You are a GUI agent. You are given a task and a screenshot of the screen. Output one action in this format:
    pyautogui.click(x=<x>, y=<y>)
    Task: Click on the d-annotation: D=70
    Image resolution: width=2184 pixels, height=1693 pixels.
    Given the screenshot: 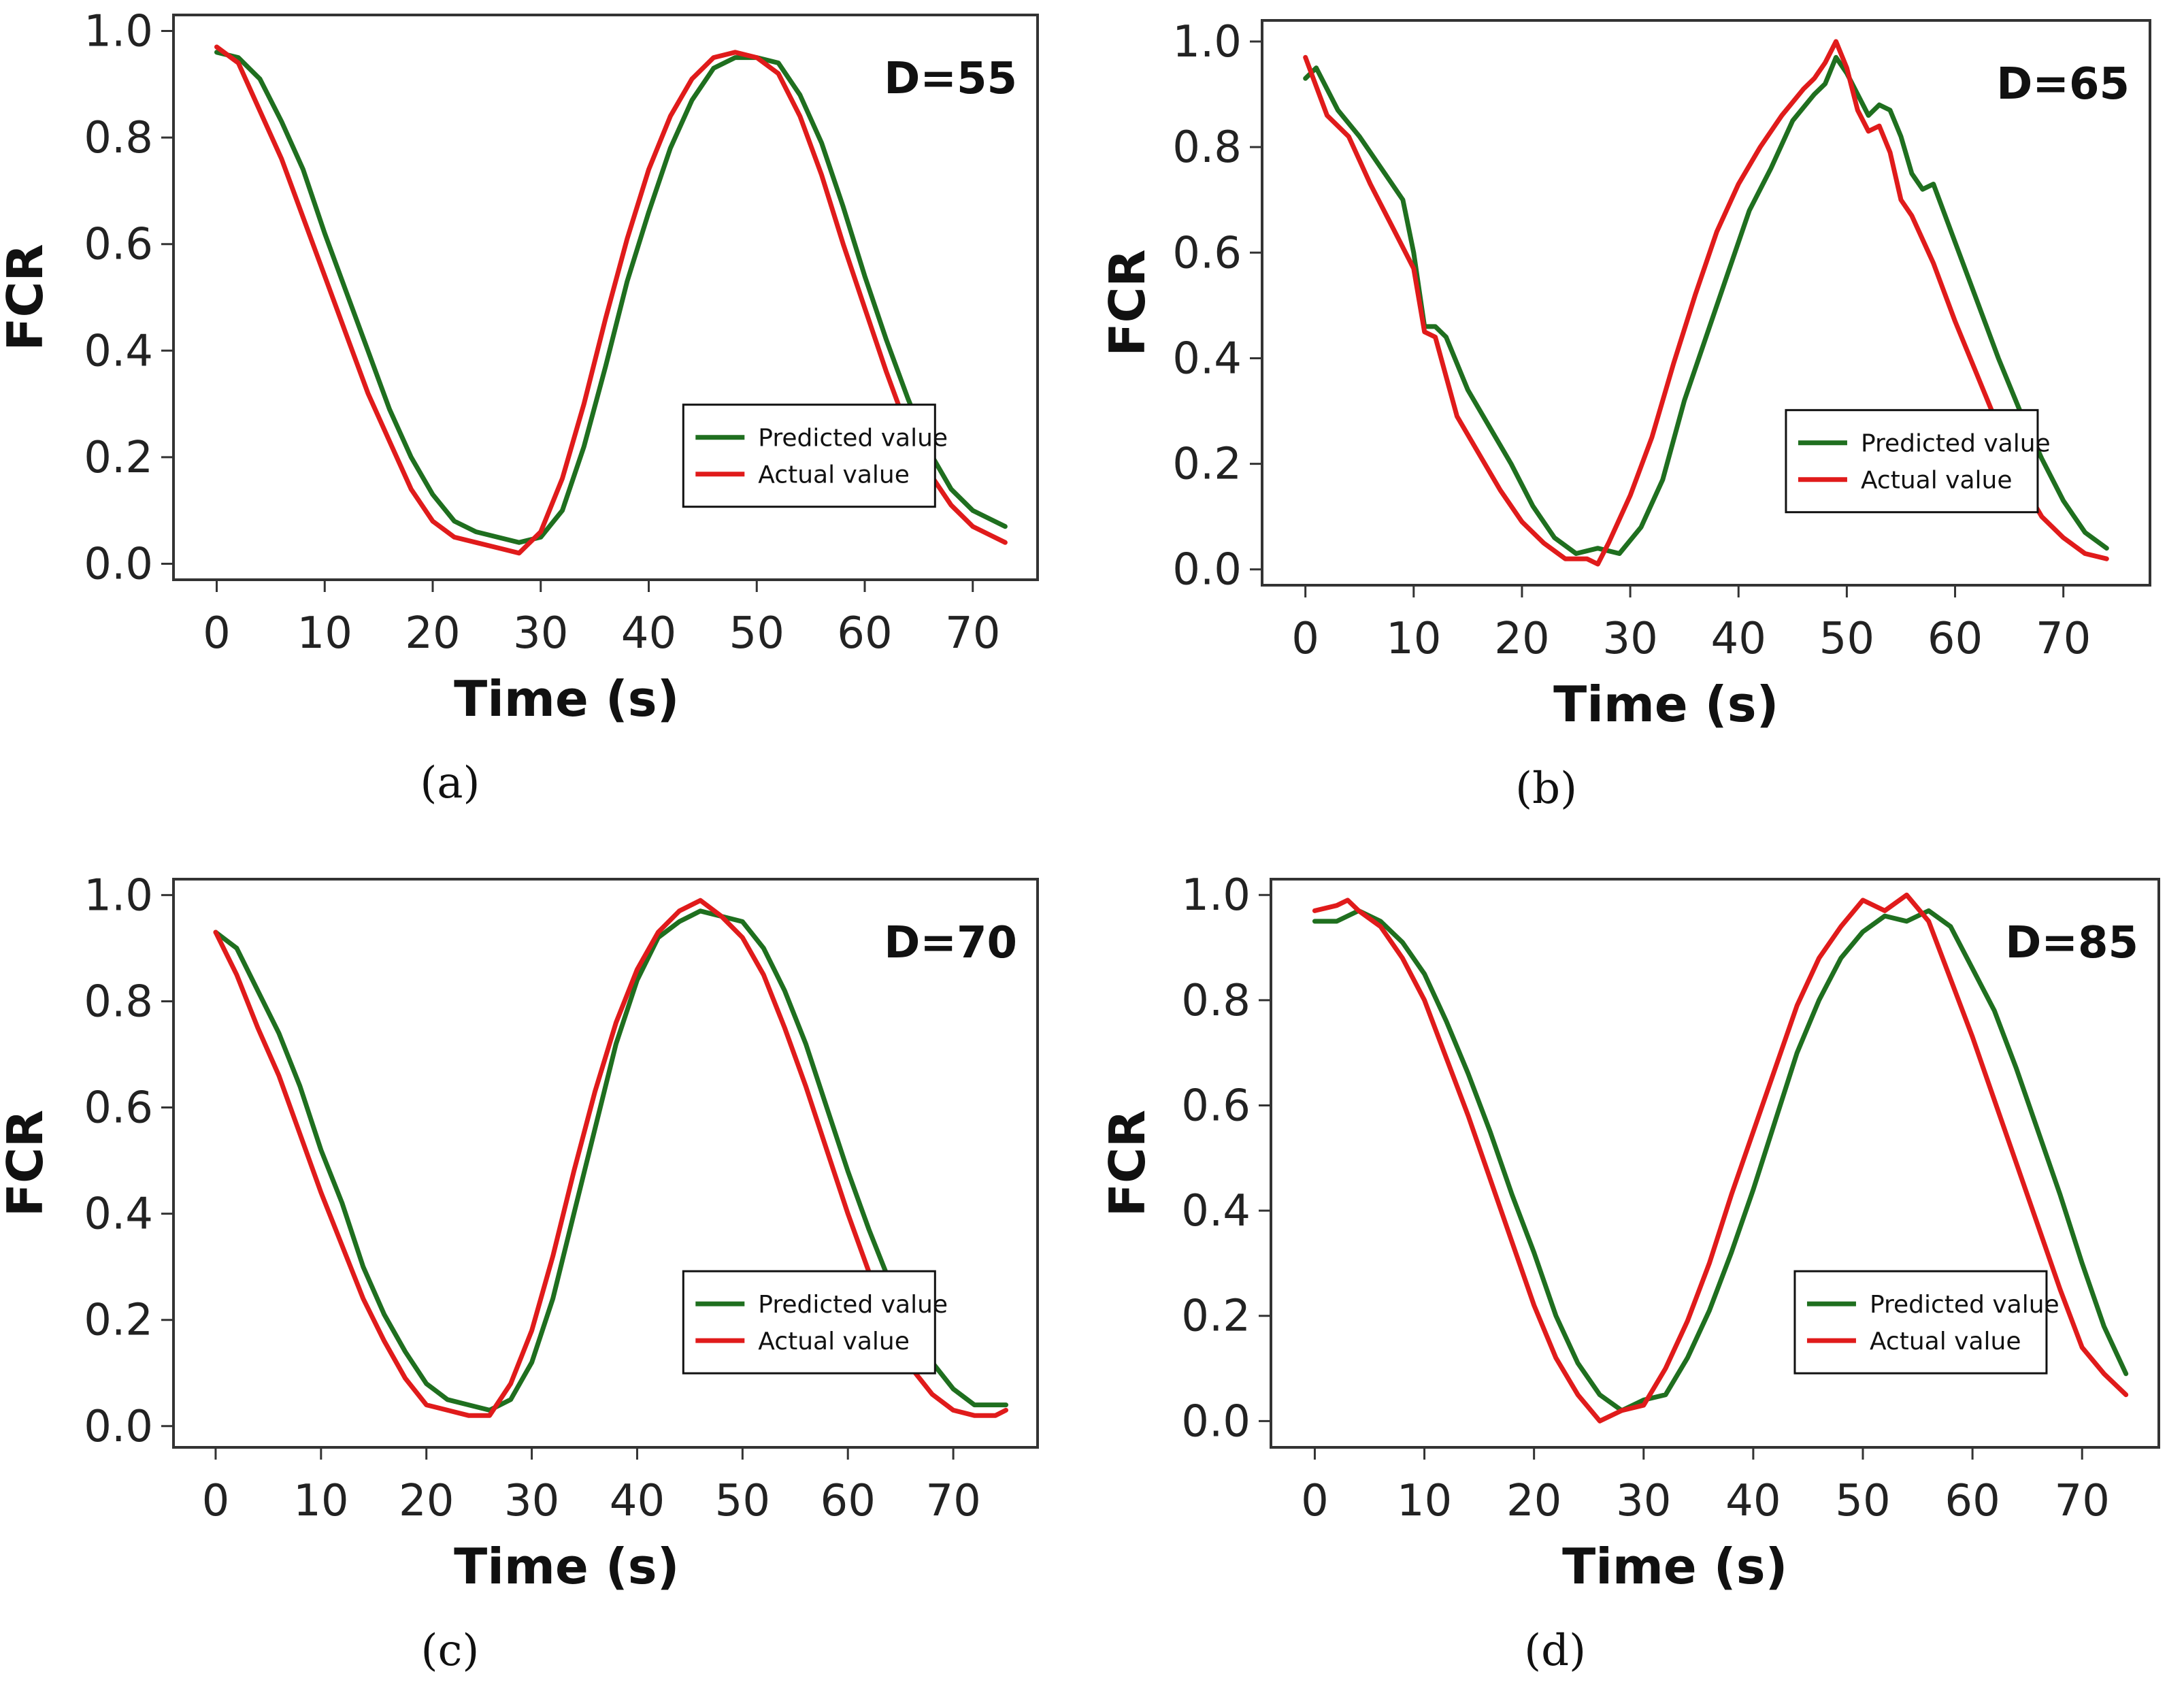 What is the action you would take?
    pyautogui.click(x=951, y=943)
    